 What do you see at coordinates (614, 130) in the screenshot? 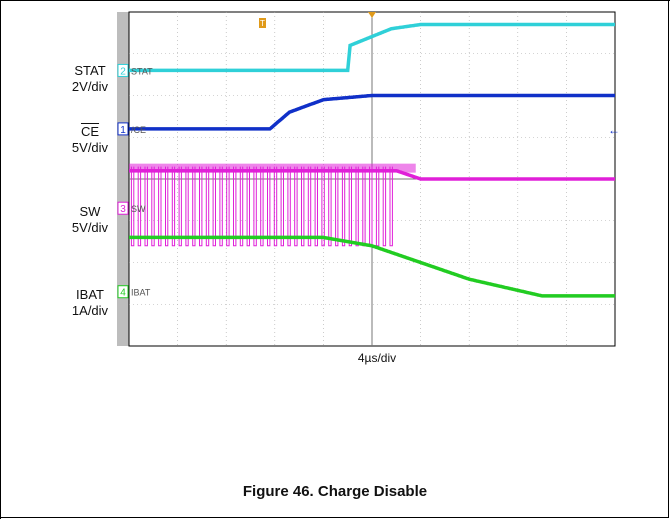
I see `trigger-level-arrow-icon: ←` at bounding box center [614, 130].